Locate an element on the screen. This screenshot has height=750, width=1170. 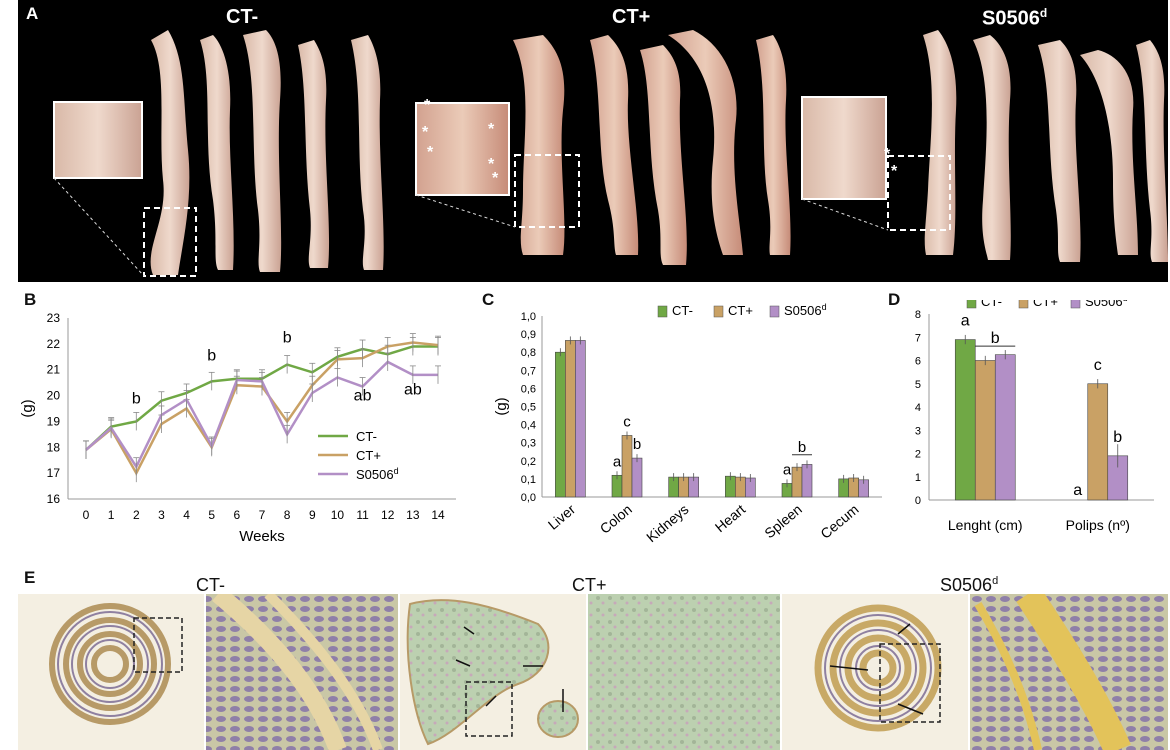
b-ylabel: (g) is located at coordinates (27, 408).